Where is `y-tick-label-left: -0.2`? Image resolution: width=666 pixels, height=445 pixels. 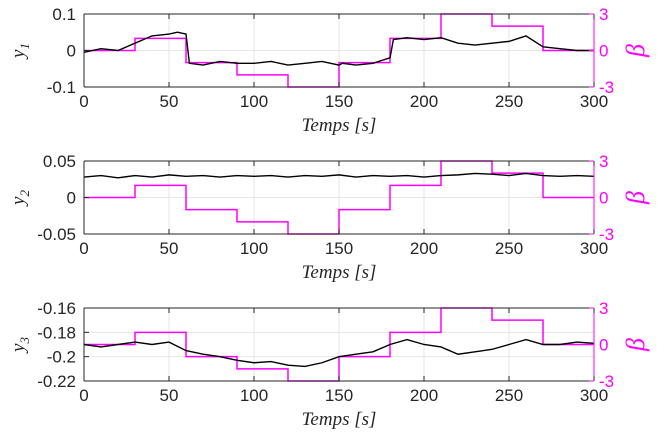
y-tick-label-left: -0.2 is located at coordinates (61, 357).